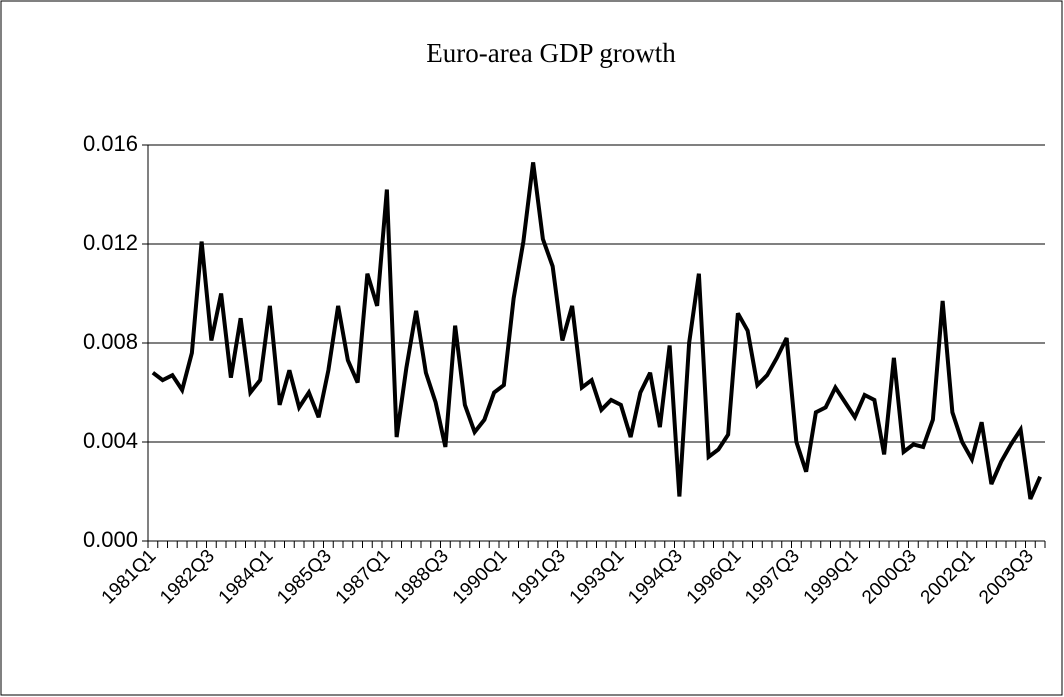 The width and height of the screenshot is (1064, 697). I want to click on y-tick-label: 0.000, so click(110, 539).